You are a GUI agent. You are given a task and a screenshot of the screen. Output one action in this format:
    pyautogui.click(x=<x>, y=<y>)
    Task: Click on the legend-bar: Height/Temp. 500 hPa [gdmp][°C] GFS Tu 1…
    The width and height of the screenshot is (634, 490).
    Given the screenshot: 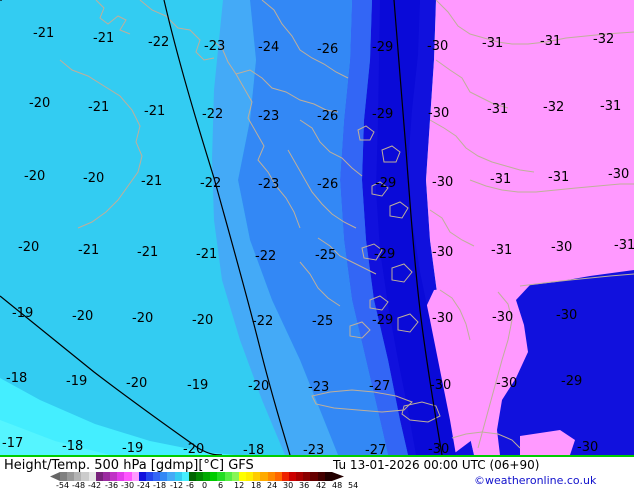 What is the action you would take?
    pyautogui.click(x=317, y=472)
    